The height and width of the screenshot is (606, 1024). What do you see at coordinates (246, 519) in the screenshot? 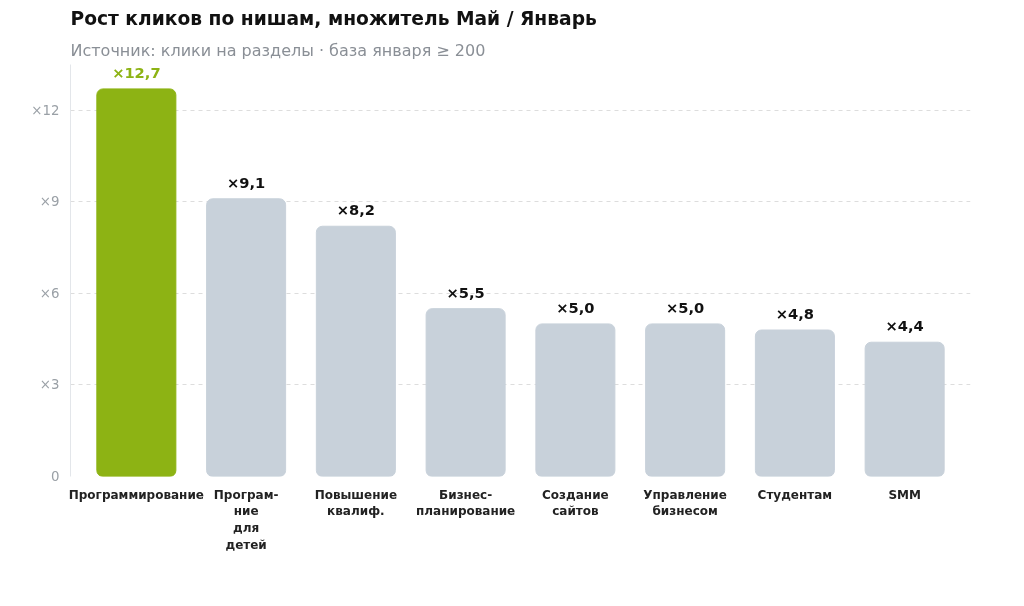
I see `x-tick-label: Програм- ние для детей` at bounding box center [246, 519].